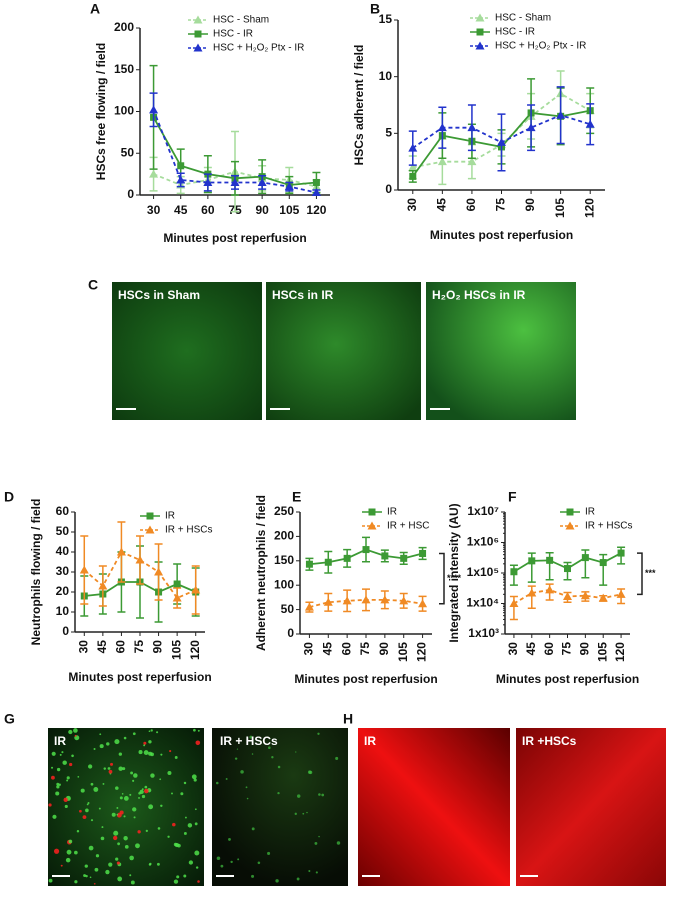  What do you see at coordinates (549, 741) in the screenshot?
I see `image-label: IR +HSCs` at bounding box center [549, 741].